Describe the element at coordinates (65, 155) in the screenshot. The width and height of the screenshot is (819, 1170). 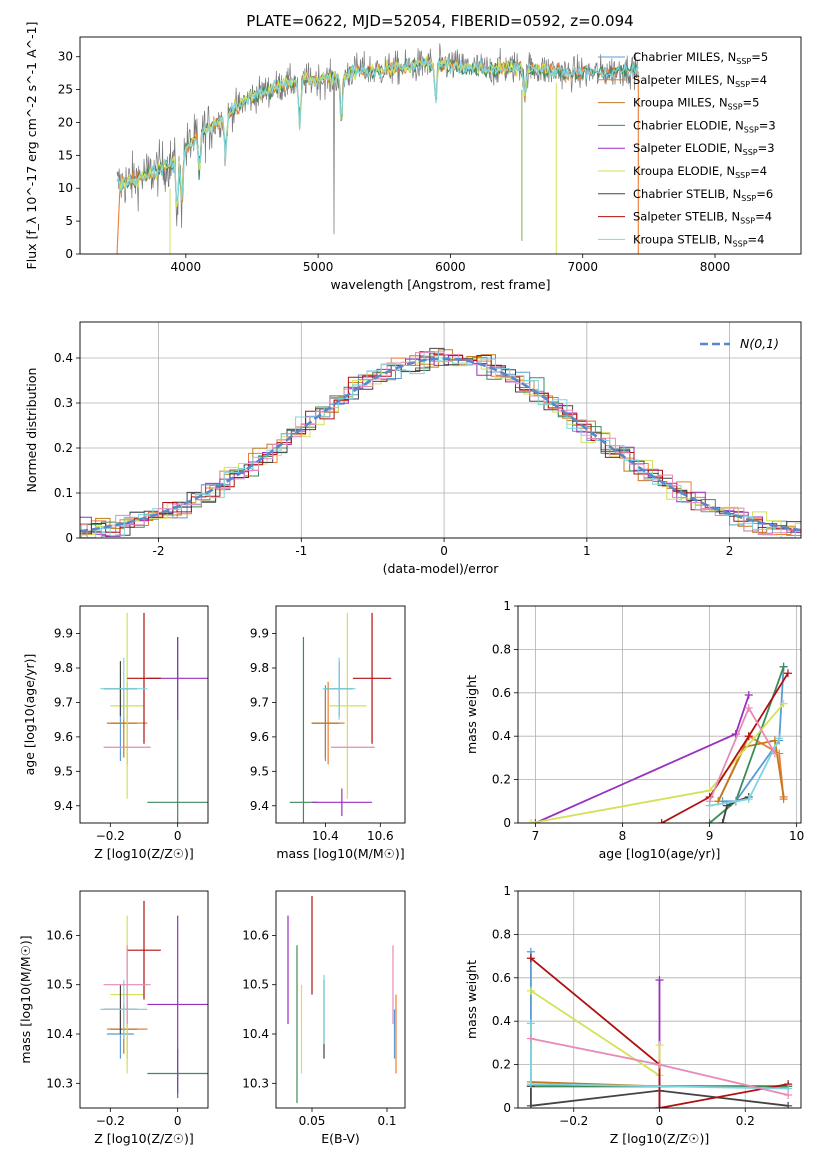
I see `y-tick-label: 15` at that location.